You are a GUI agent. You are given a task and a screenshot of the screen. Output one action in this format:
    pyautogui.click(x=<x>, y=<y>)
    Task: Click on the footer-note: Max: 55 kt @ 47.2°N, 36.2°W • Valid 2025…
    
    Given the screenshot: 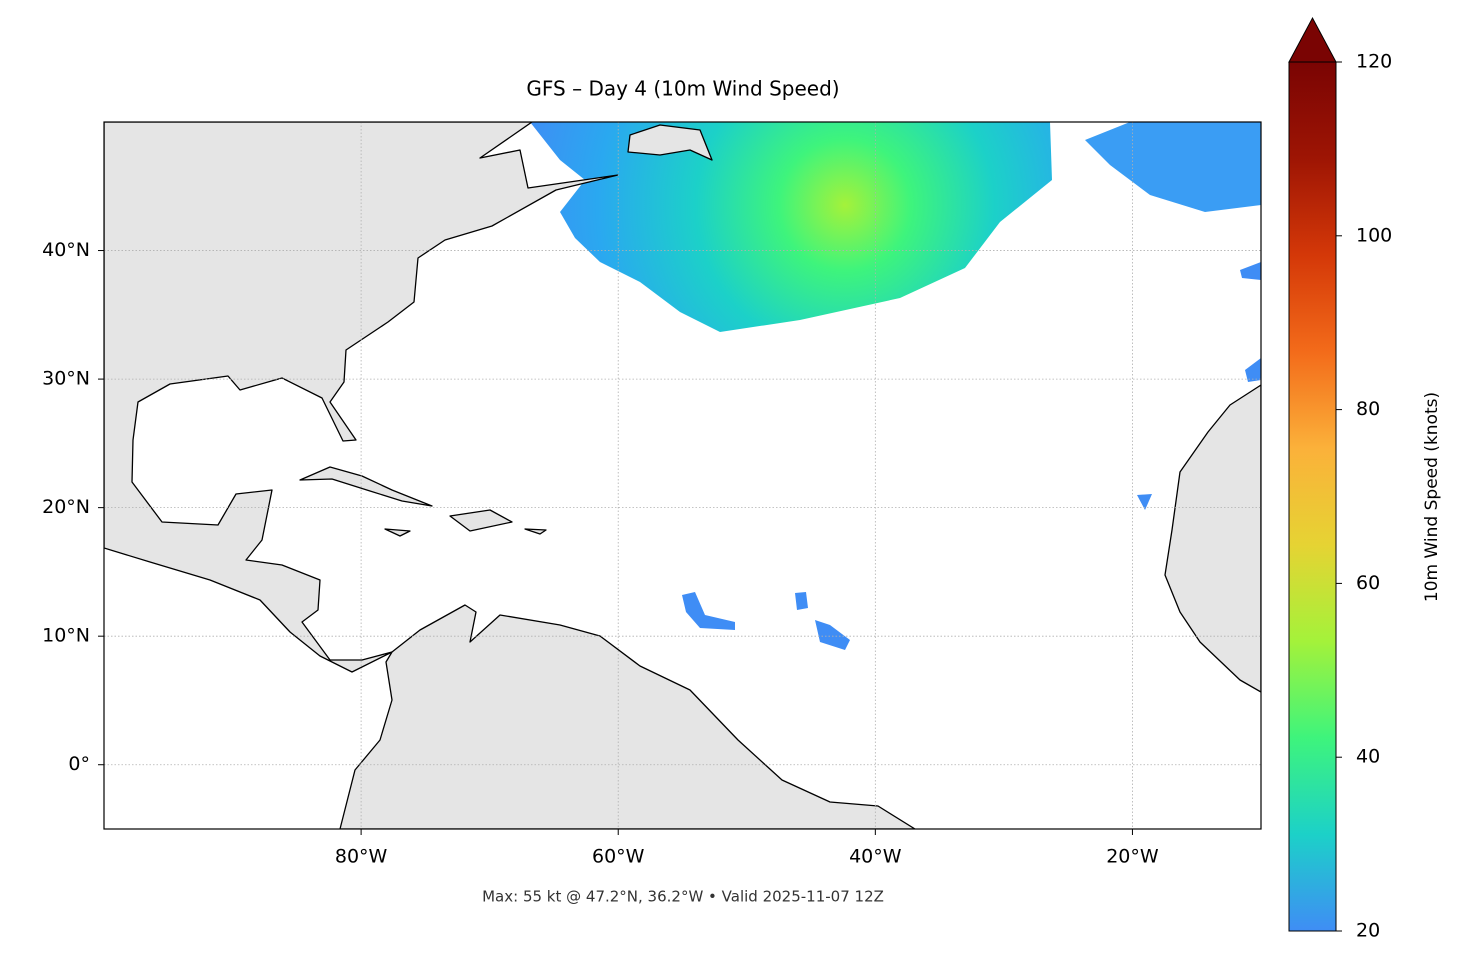 What is the action you would take?
    pyautogui.click(x=683, y=897)
    